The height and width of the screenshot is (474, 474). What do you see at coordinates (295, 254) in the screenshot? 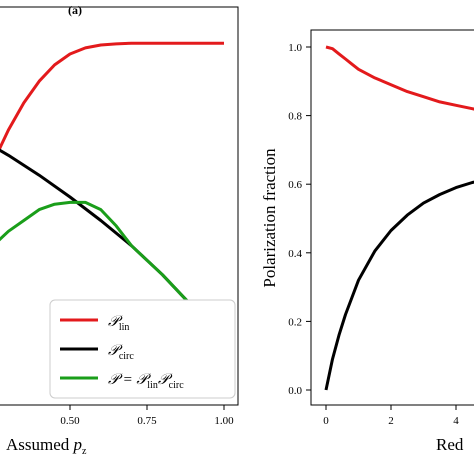
I see `right-y-tick-label: 0.4` at bounding box center [295, 254].